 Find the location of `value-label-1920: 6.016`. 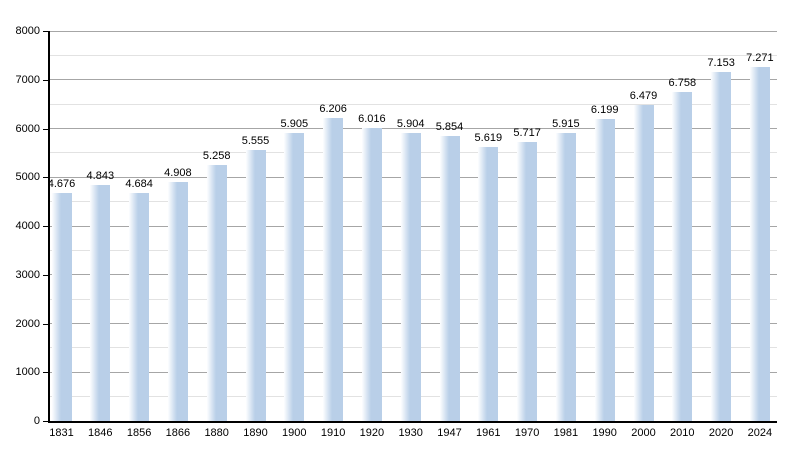

value-label-1920: 6.016 is located at coordinates (372, 118).